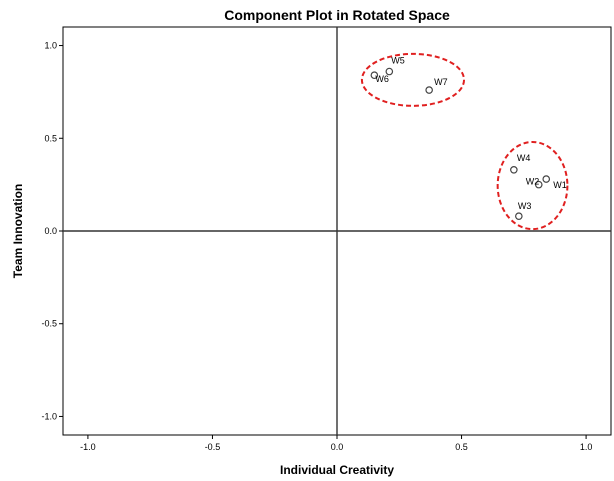 This screenshot has width=614, height=481. What do you see at coordinates (50, 46) in the screenshot?
I see `y-tick-label: 1.0` at bounding box center [50, 46].